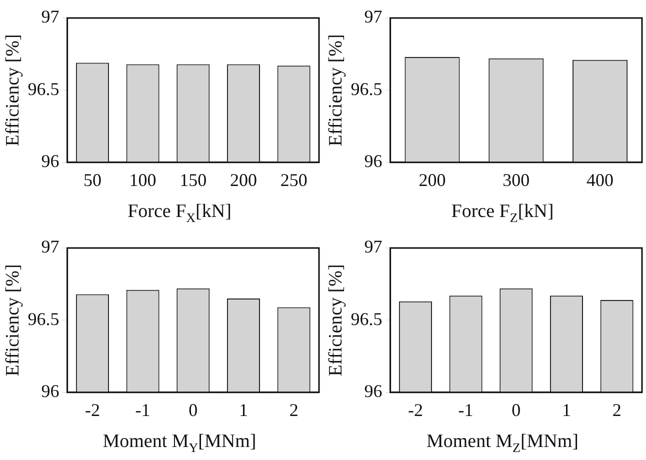 The width and height of the screenshot is (646, 460). What do you see at coordinates (179, 213) in the screenshot?
I see `x-axis-title: Force F$_{X}$[kN]` at bounding box center [179, 213].